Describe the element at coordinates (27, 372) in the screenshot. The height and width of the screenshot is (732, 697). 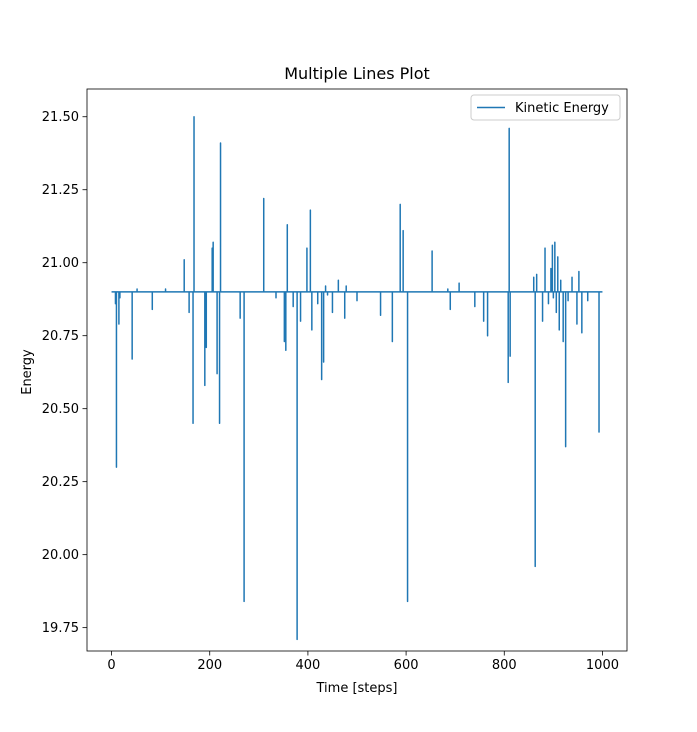
I see `y-axis-label: Energy` at that location.